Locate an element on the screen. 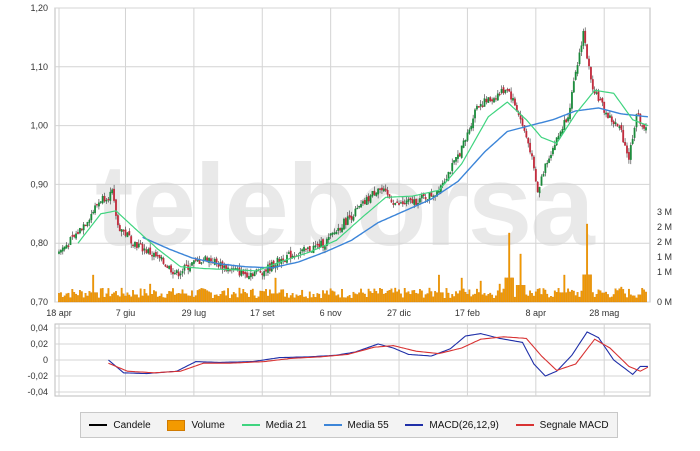 The width and height of the screenshot is (700, 451). price-tick-label: 0,80 is located at coordinates (39, 243).